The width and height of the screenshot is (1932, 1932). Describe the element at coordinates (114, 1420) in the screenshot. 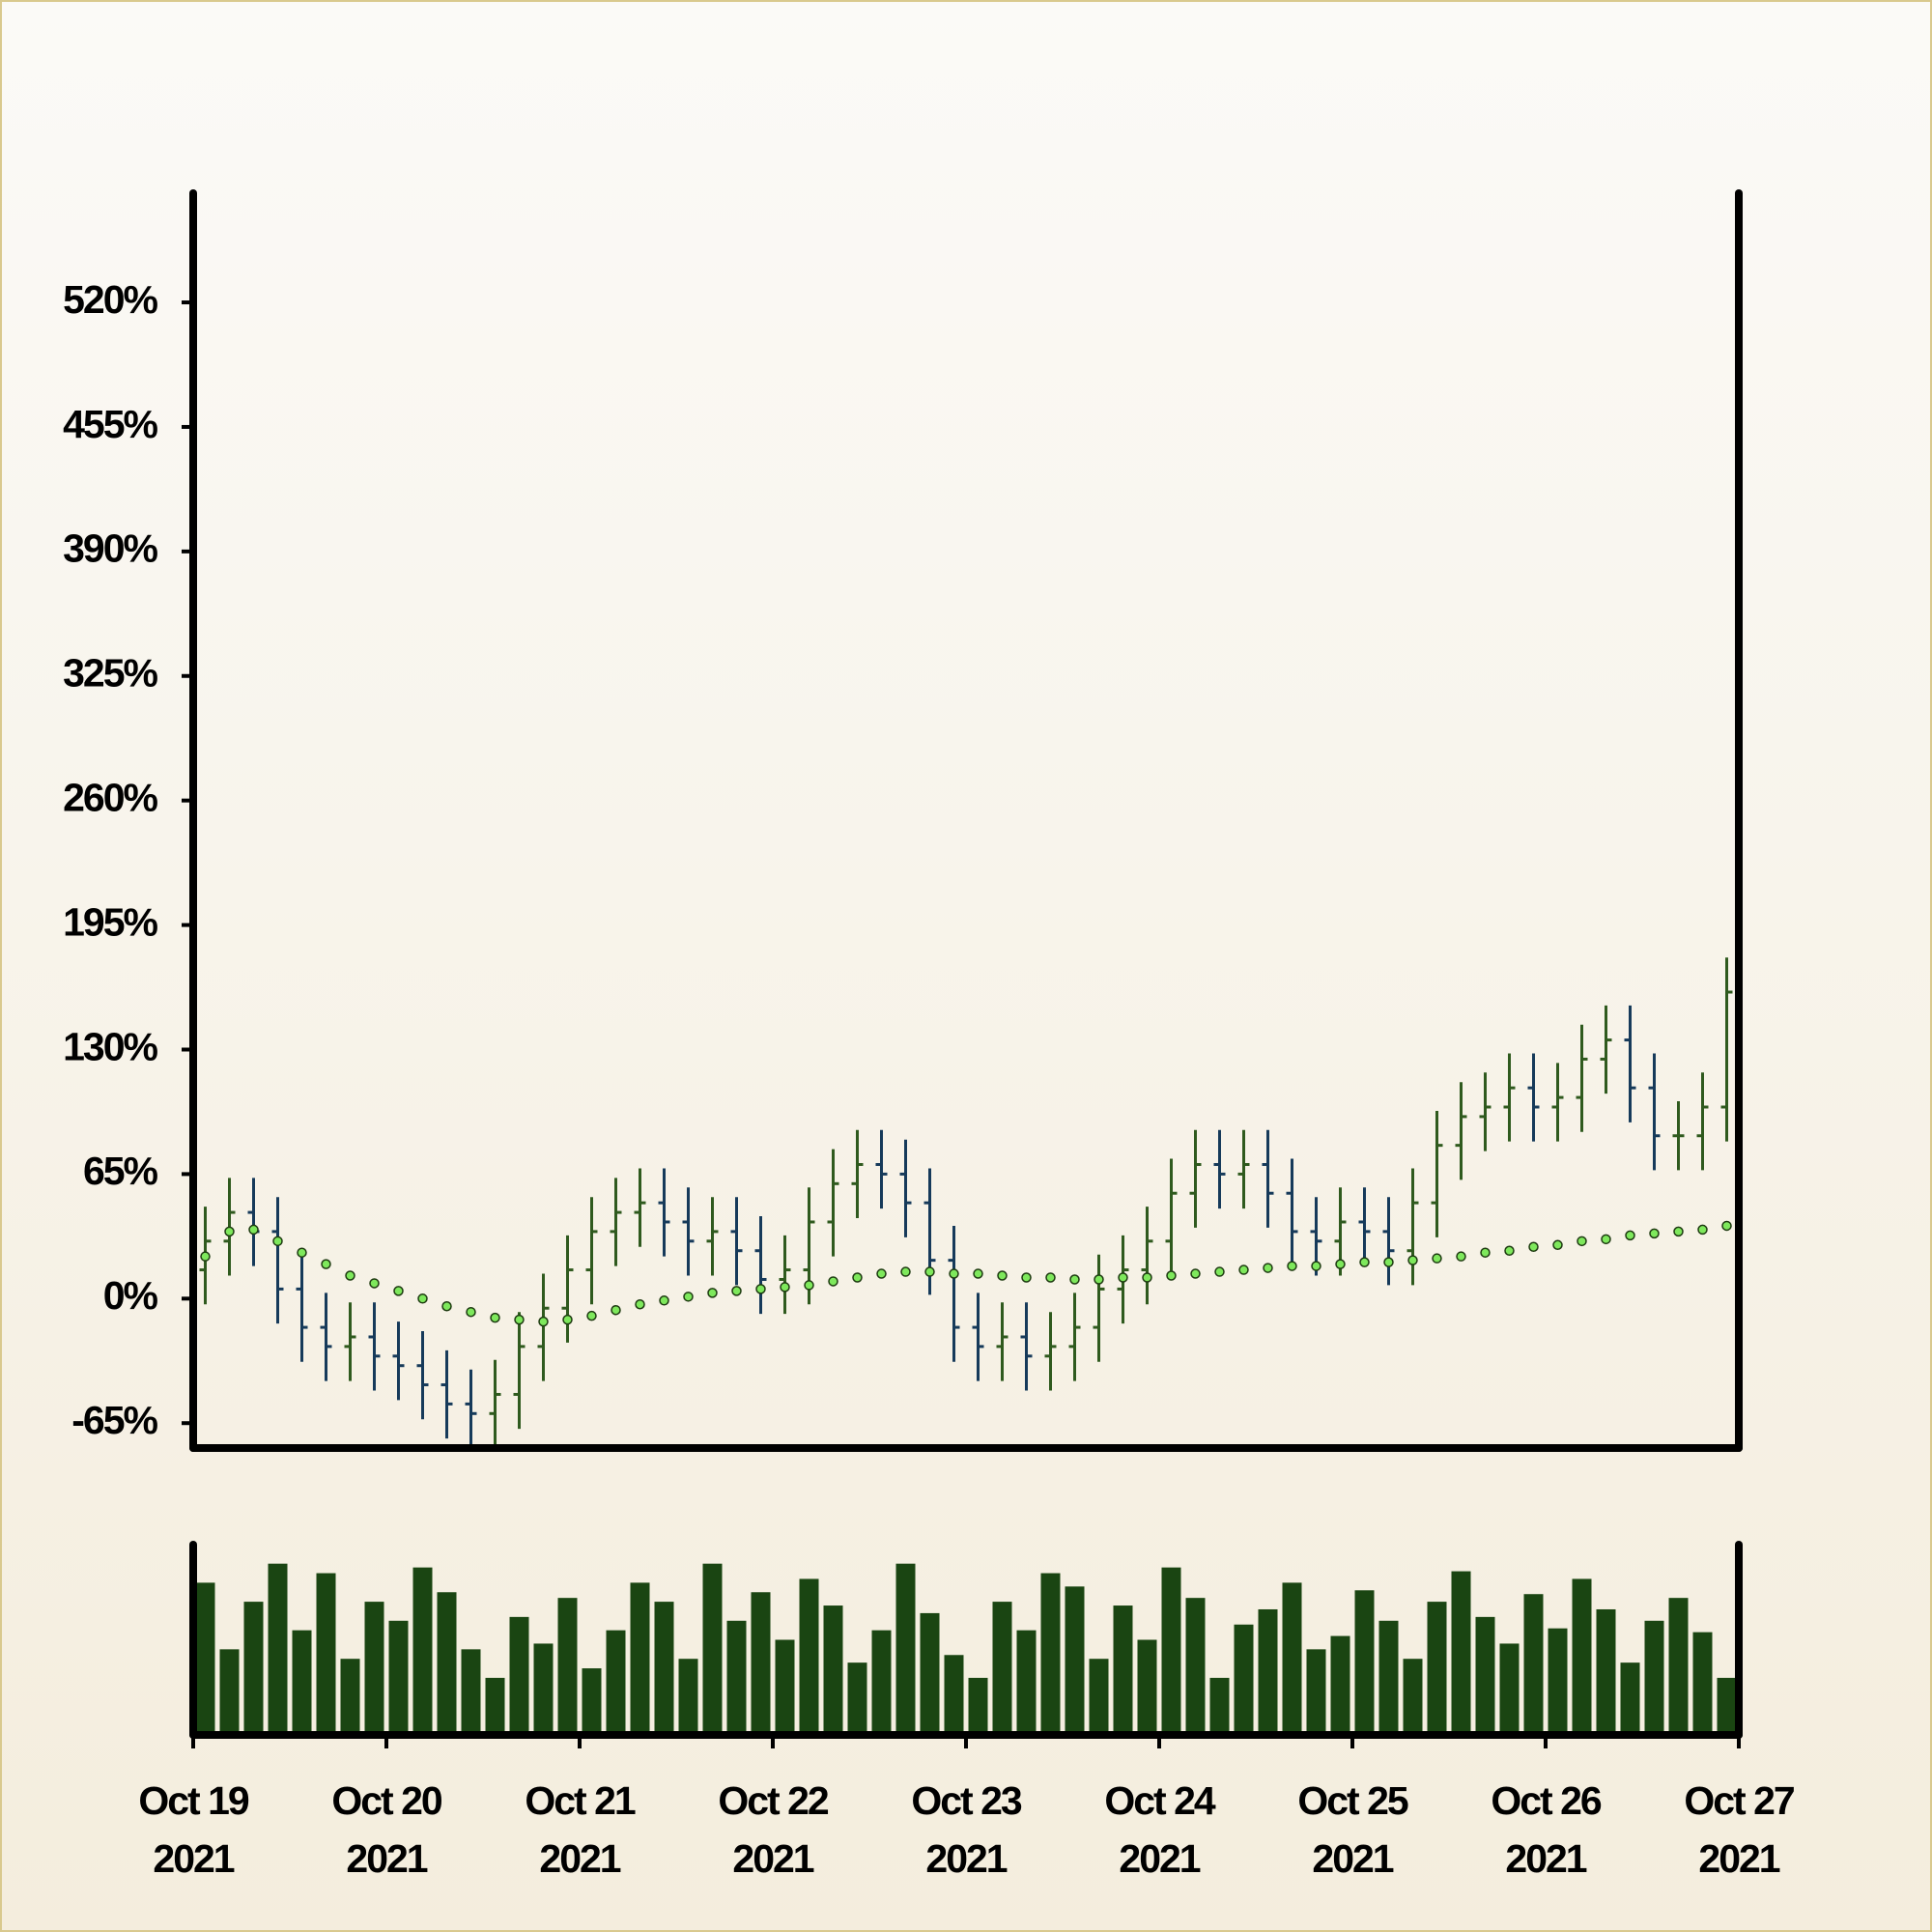

I see `y-tick-label: -65%` at that location.